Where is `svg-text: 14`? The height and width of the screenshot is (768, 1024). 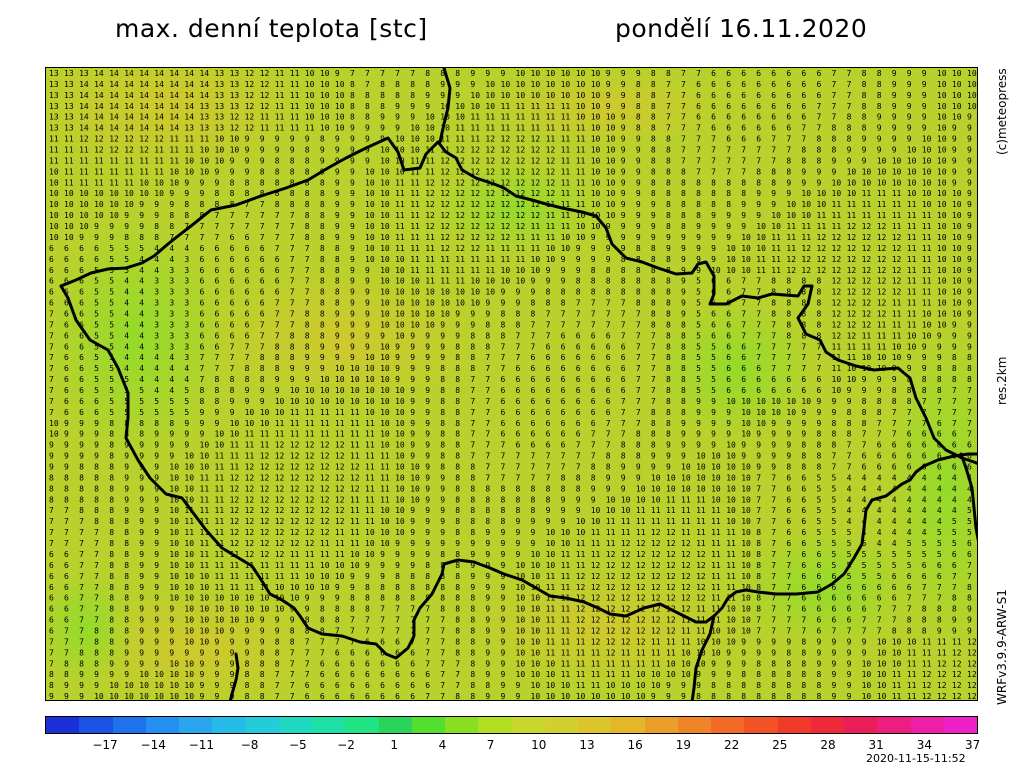 svg-text: 14 is located at coordinates (99, 73).